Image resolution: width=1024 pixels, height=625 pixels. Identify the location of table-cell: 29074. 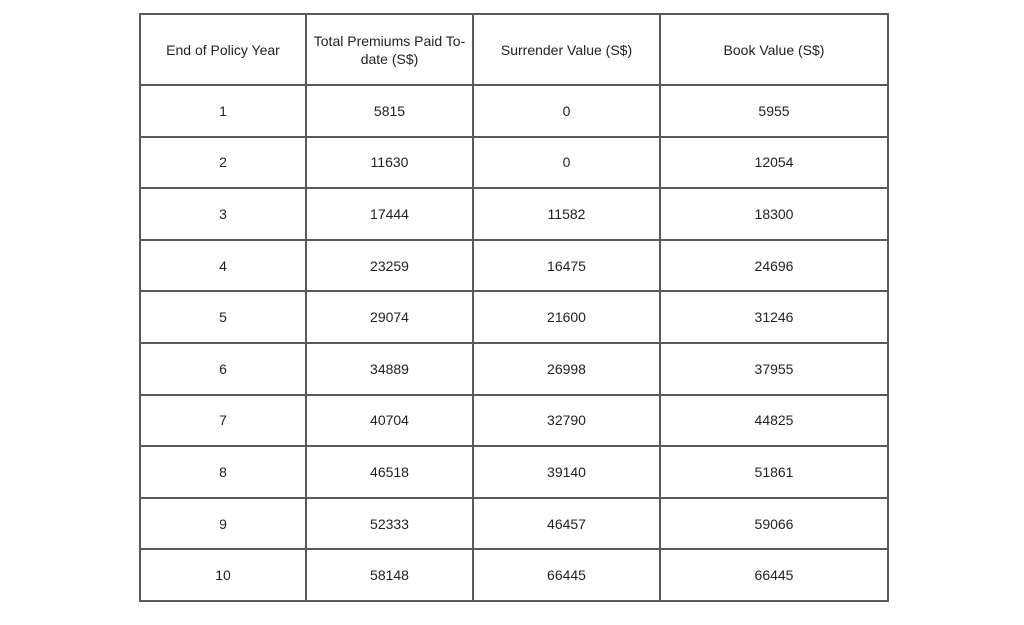
(389, 317).